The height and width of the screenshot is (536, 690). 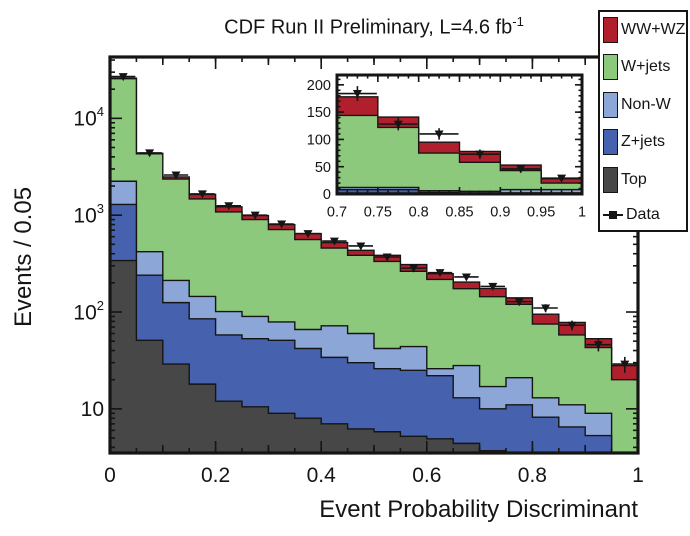 I want to click on plot-title: CDF Run II Preliminary, L=4.6 fb-1, so click(x=374, y=27).